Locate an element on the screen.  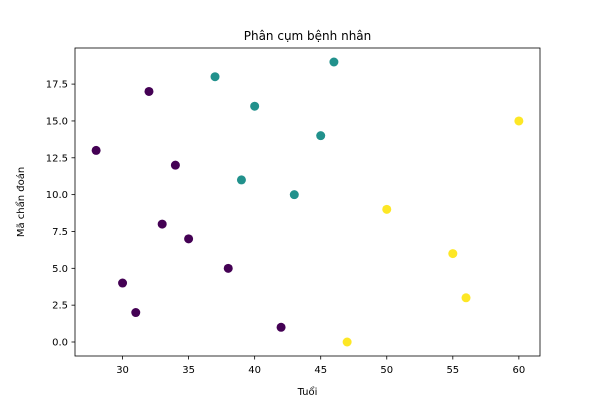
y-axis-label: Mã chẩn đoán is located at coordinates (20, 202).